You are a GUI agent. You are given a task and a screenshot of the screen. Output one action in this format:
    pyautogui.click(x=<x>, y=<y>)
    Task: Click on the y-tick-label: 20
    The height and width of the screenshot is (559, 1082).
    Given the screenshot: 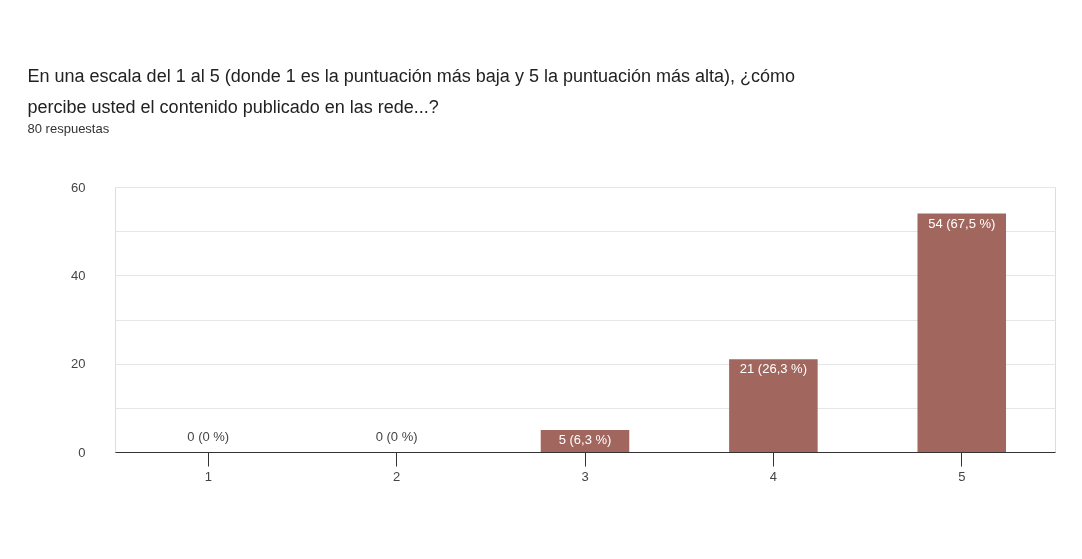 What is the action you would take?
    pyautogui.click(x=78, y=364)
    